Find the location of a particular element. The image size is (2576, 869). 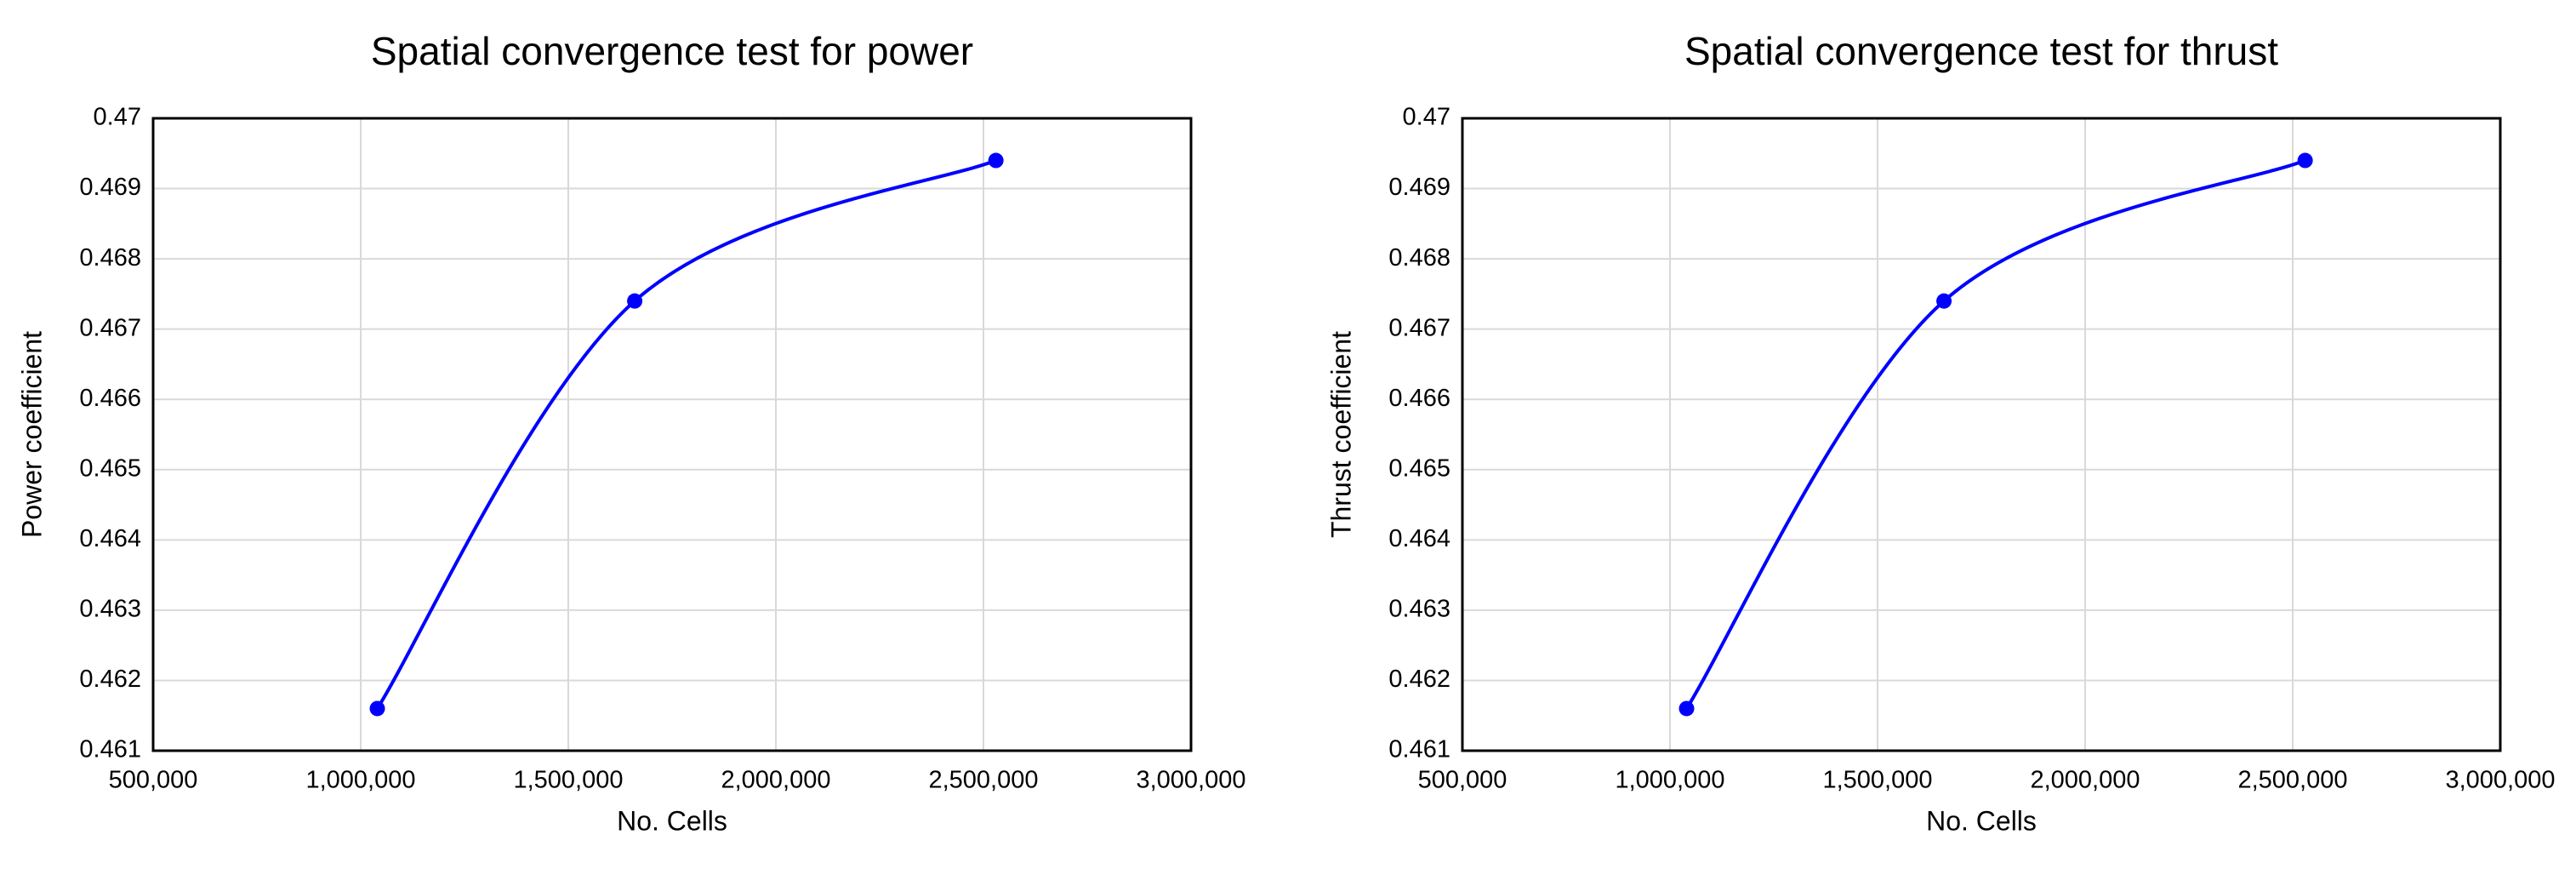

y-axis-label: Power coefficient is located at coordinates (32, 434).